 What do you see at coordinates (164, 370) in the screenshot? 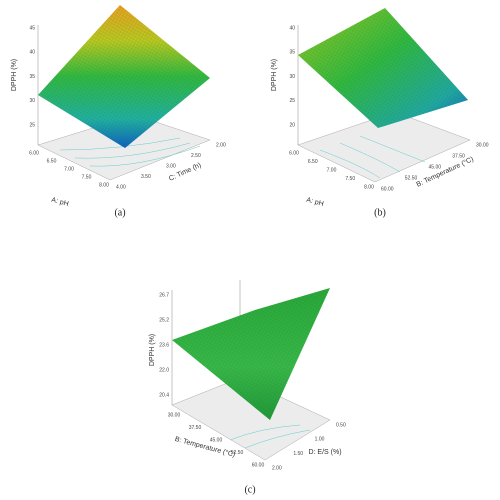
I see `z-tick-label: 22.0` at bounding box center [164, 370].